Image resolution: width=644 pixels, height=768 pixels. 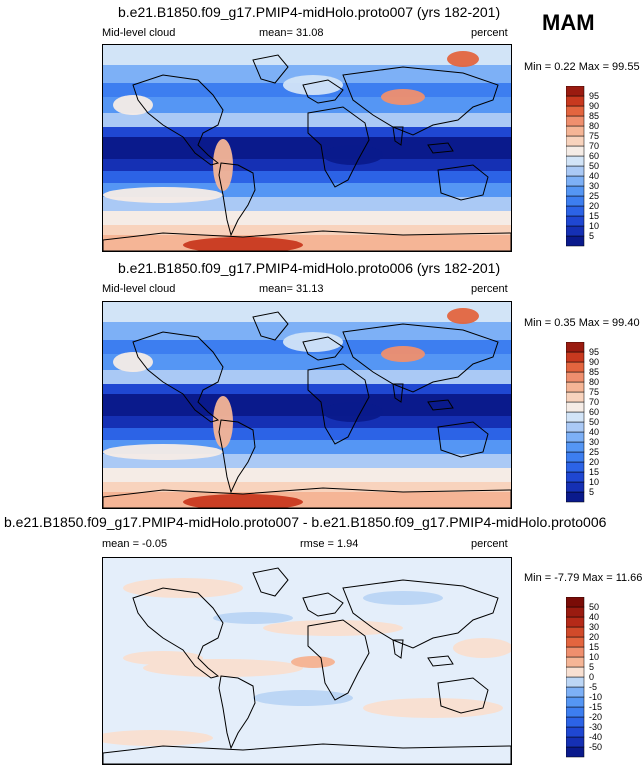 What do you see at coordinates (594, 402) in the screenshot?
I see `panel2-colorbar-tick-label: 70` at bounding box center [594, 402].